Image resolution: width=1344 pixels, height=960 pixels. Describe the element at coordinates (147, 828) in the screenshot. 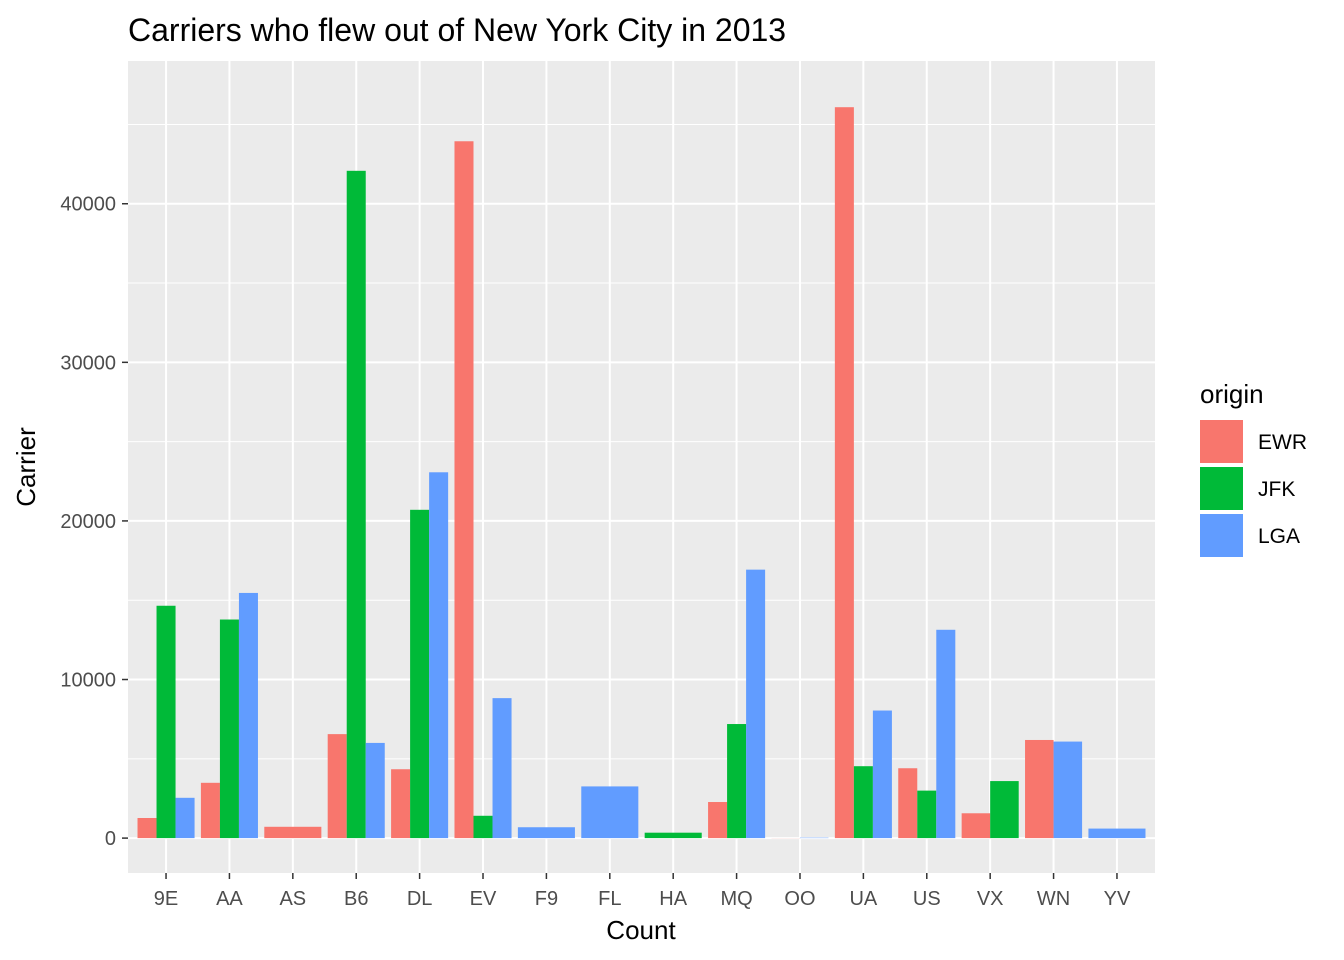

I see `bar-9e-ewr` at that location.